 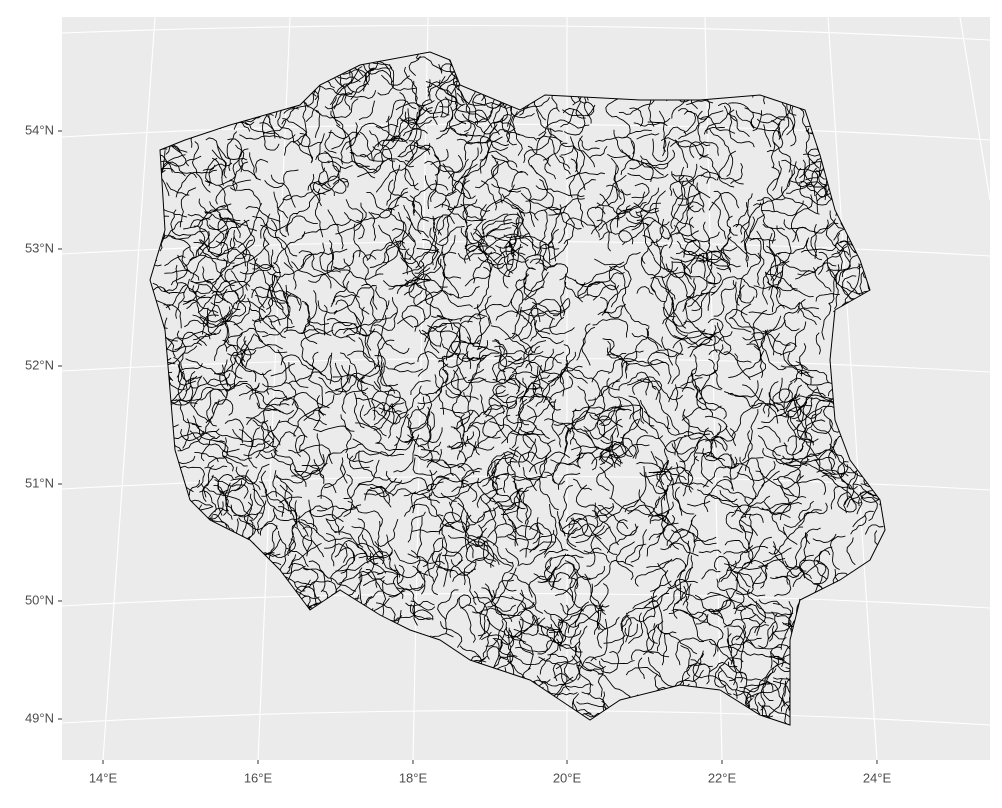 What do you see at coordinates (567, 777) in the screenshot?
I see `lon-label: 20°E` at bounding box center [567, 777].